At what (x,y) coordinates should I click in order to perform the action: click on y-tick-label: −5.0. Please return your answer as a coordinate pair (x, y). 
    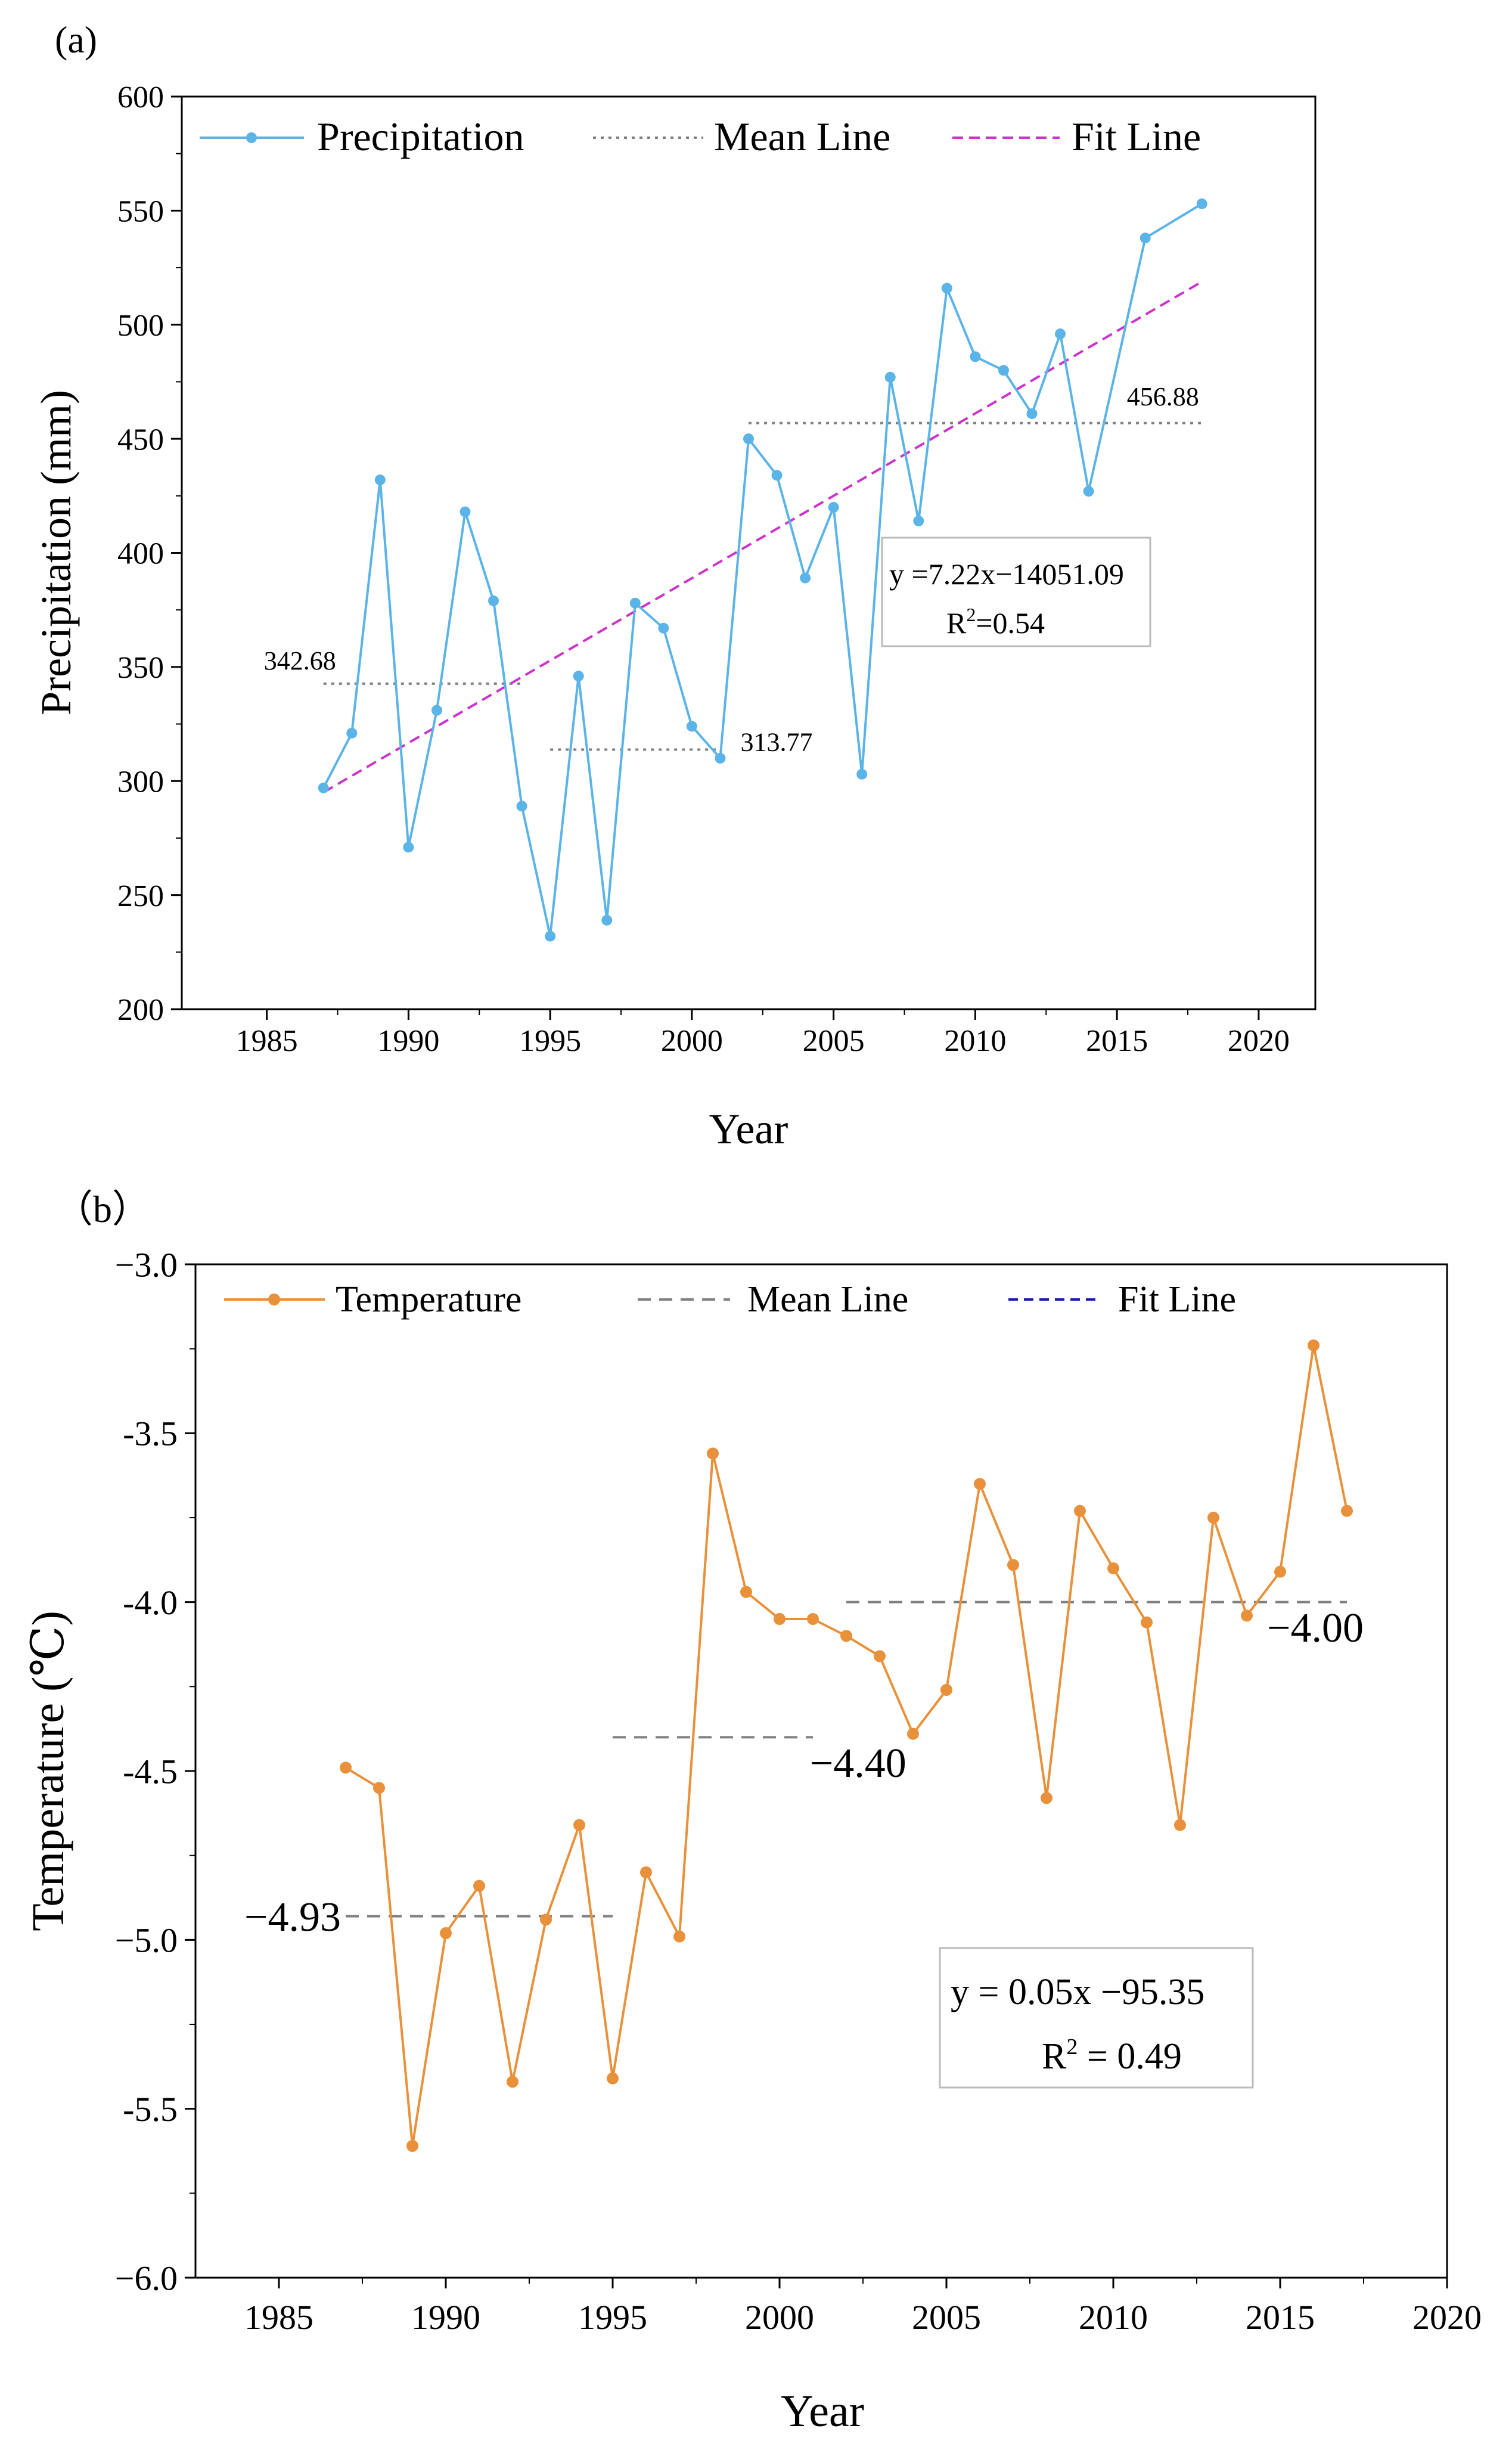
    Looking at the image, I should click on (146, 1940).